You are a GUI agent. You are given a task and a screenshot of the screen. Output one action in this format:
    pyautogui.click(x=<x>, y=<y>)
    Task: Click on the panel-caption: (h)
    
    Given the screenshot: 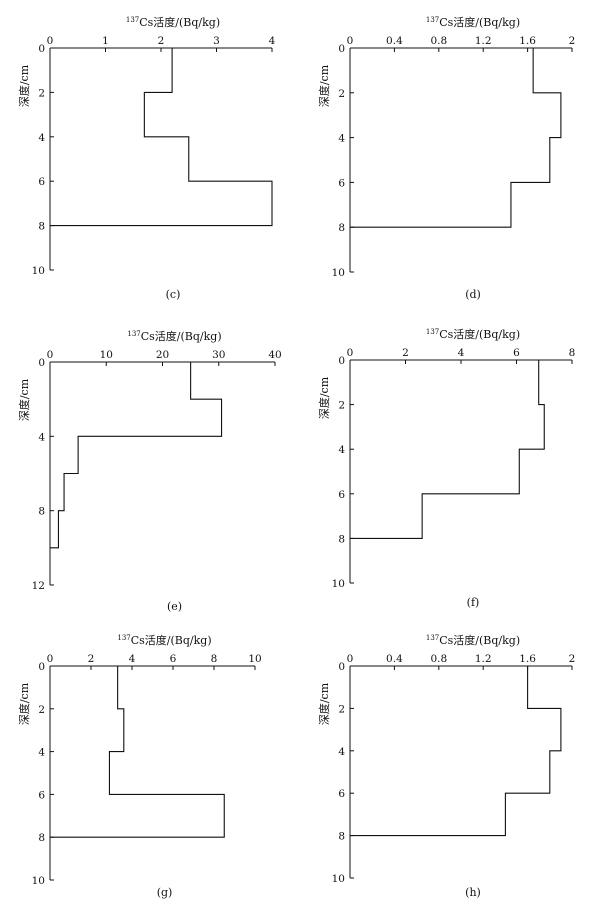 What is the action you would take?
    pyautogui.click(x=473, y=892)
    